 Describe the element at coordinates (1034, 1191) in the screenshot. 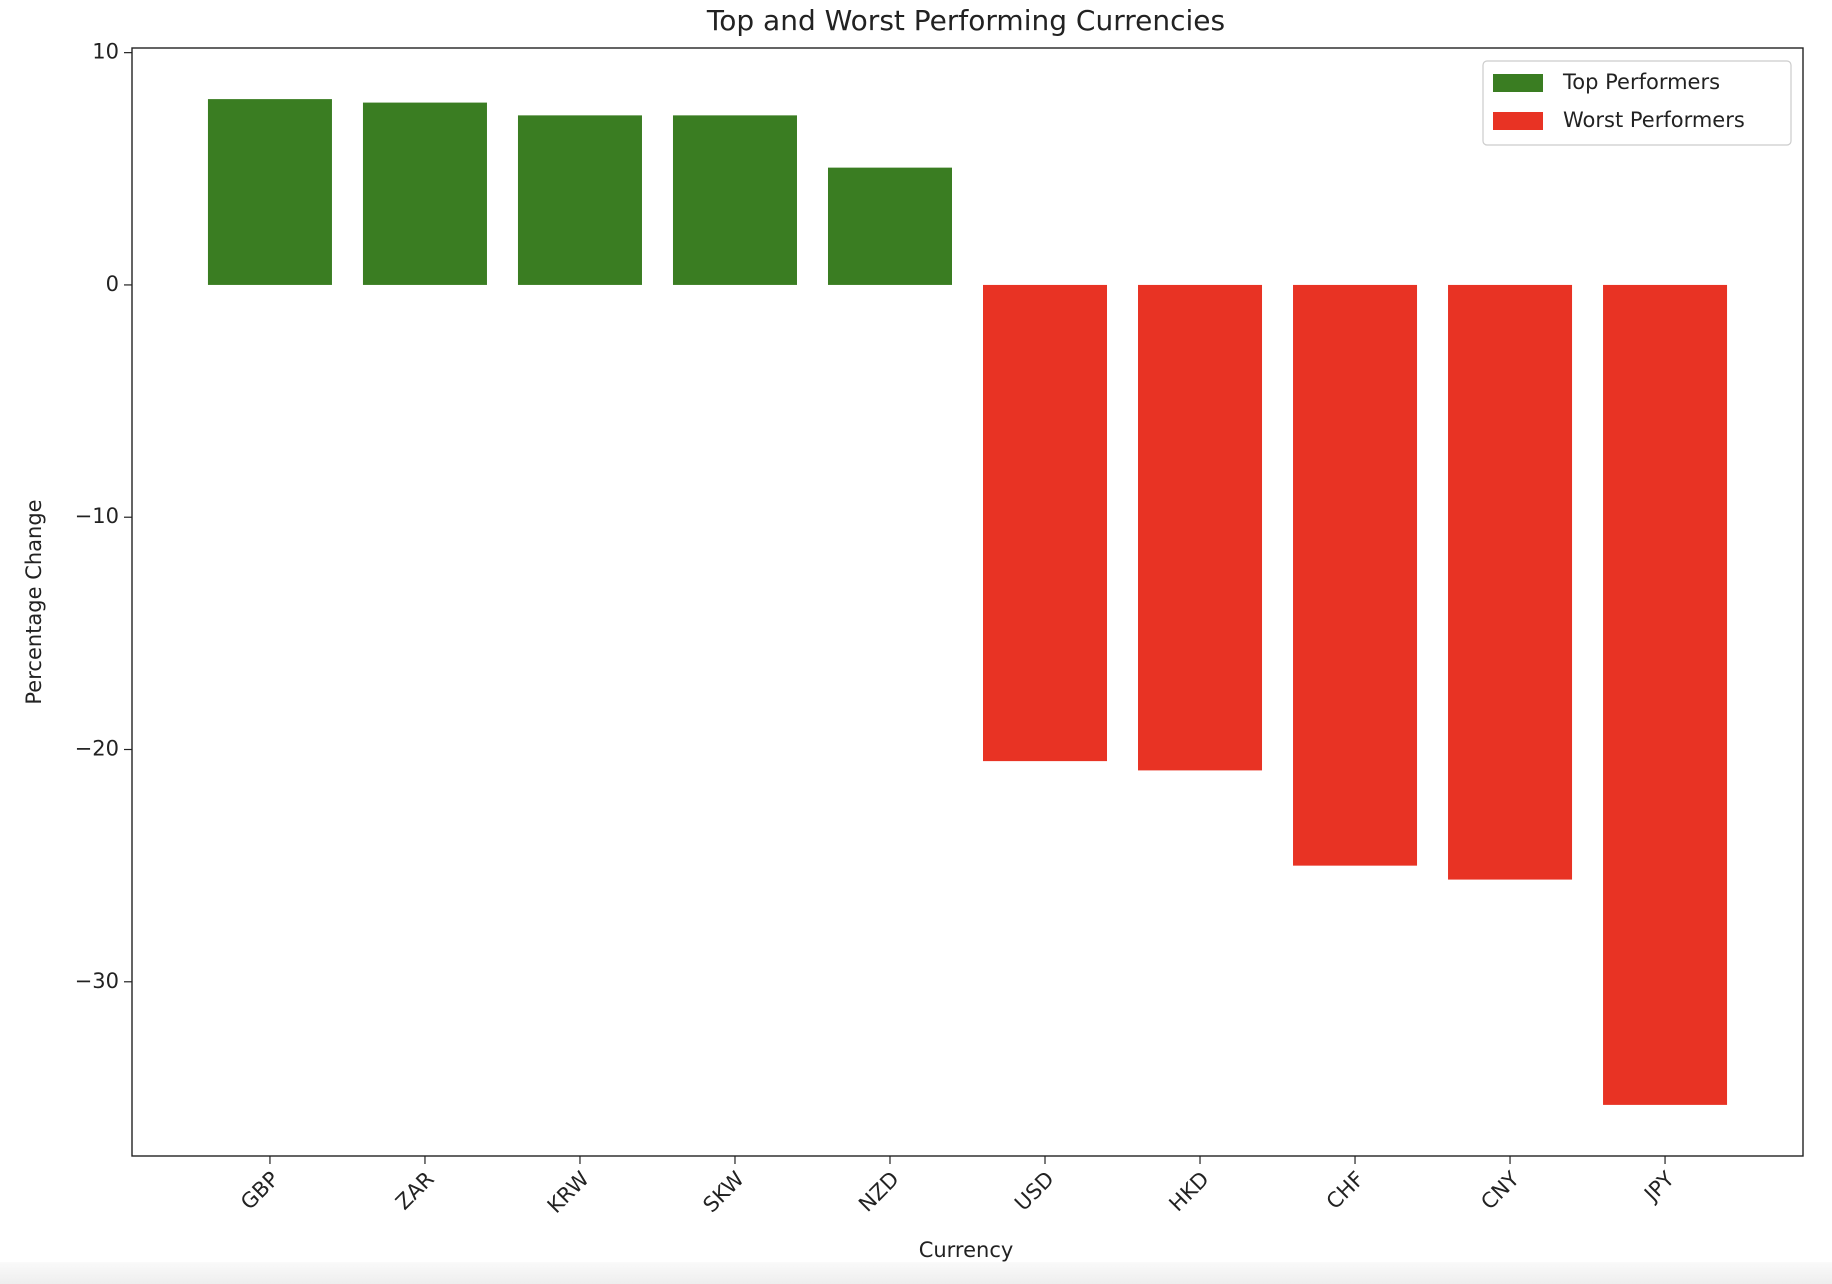

I see `x-tick-label: USD` at that location.